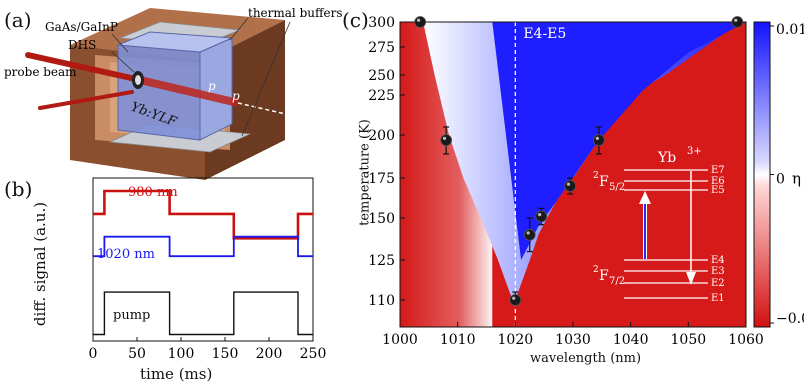  Describe the element at coordinates (586, 358) in the screenshot. I see `panel-c-xlabel: wavelength (nm)` at that location.